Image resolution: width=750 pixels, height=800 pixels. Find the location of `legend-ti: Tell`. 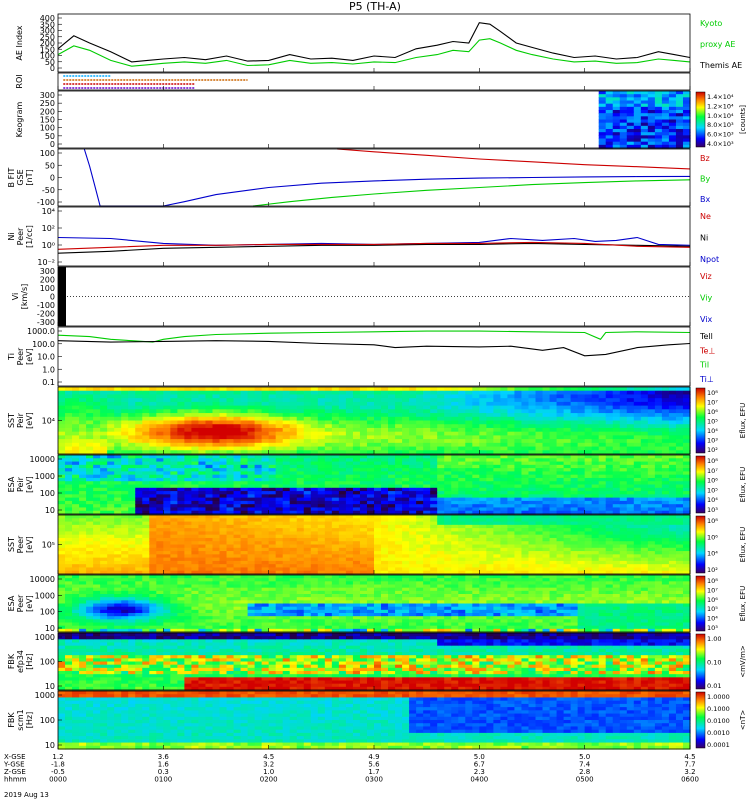

legend-ti: Tell is located at coordinates (706, 336).